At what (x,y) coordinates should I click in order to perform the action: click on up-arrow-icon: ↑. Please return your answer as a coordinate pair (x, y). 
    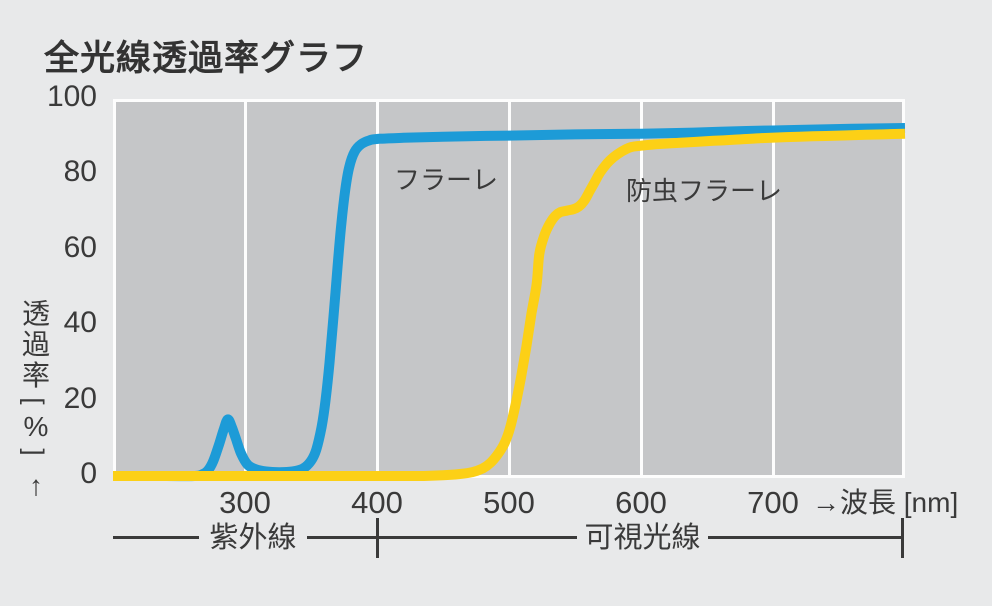
    Looking at the image, I should click on (36, 485).